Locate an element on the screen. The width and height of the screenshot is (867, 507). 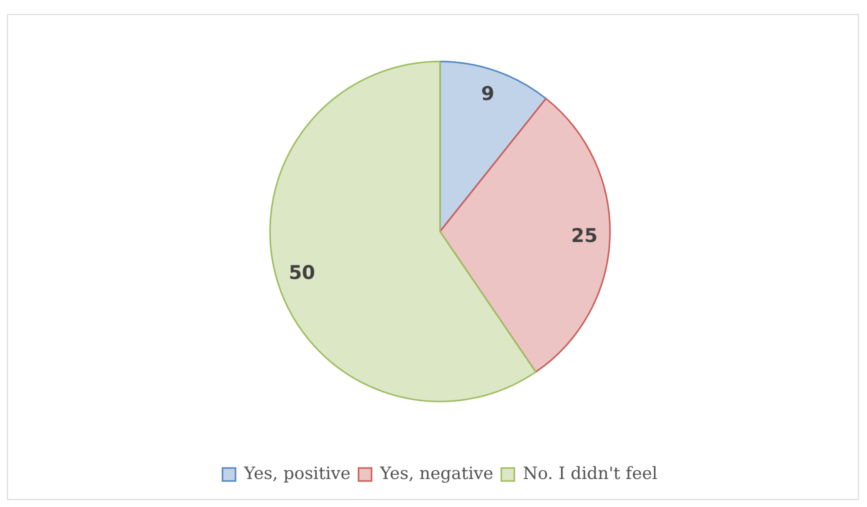
legend-label: No. I didn't feel is located at coordinates (590, 474).